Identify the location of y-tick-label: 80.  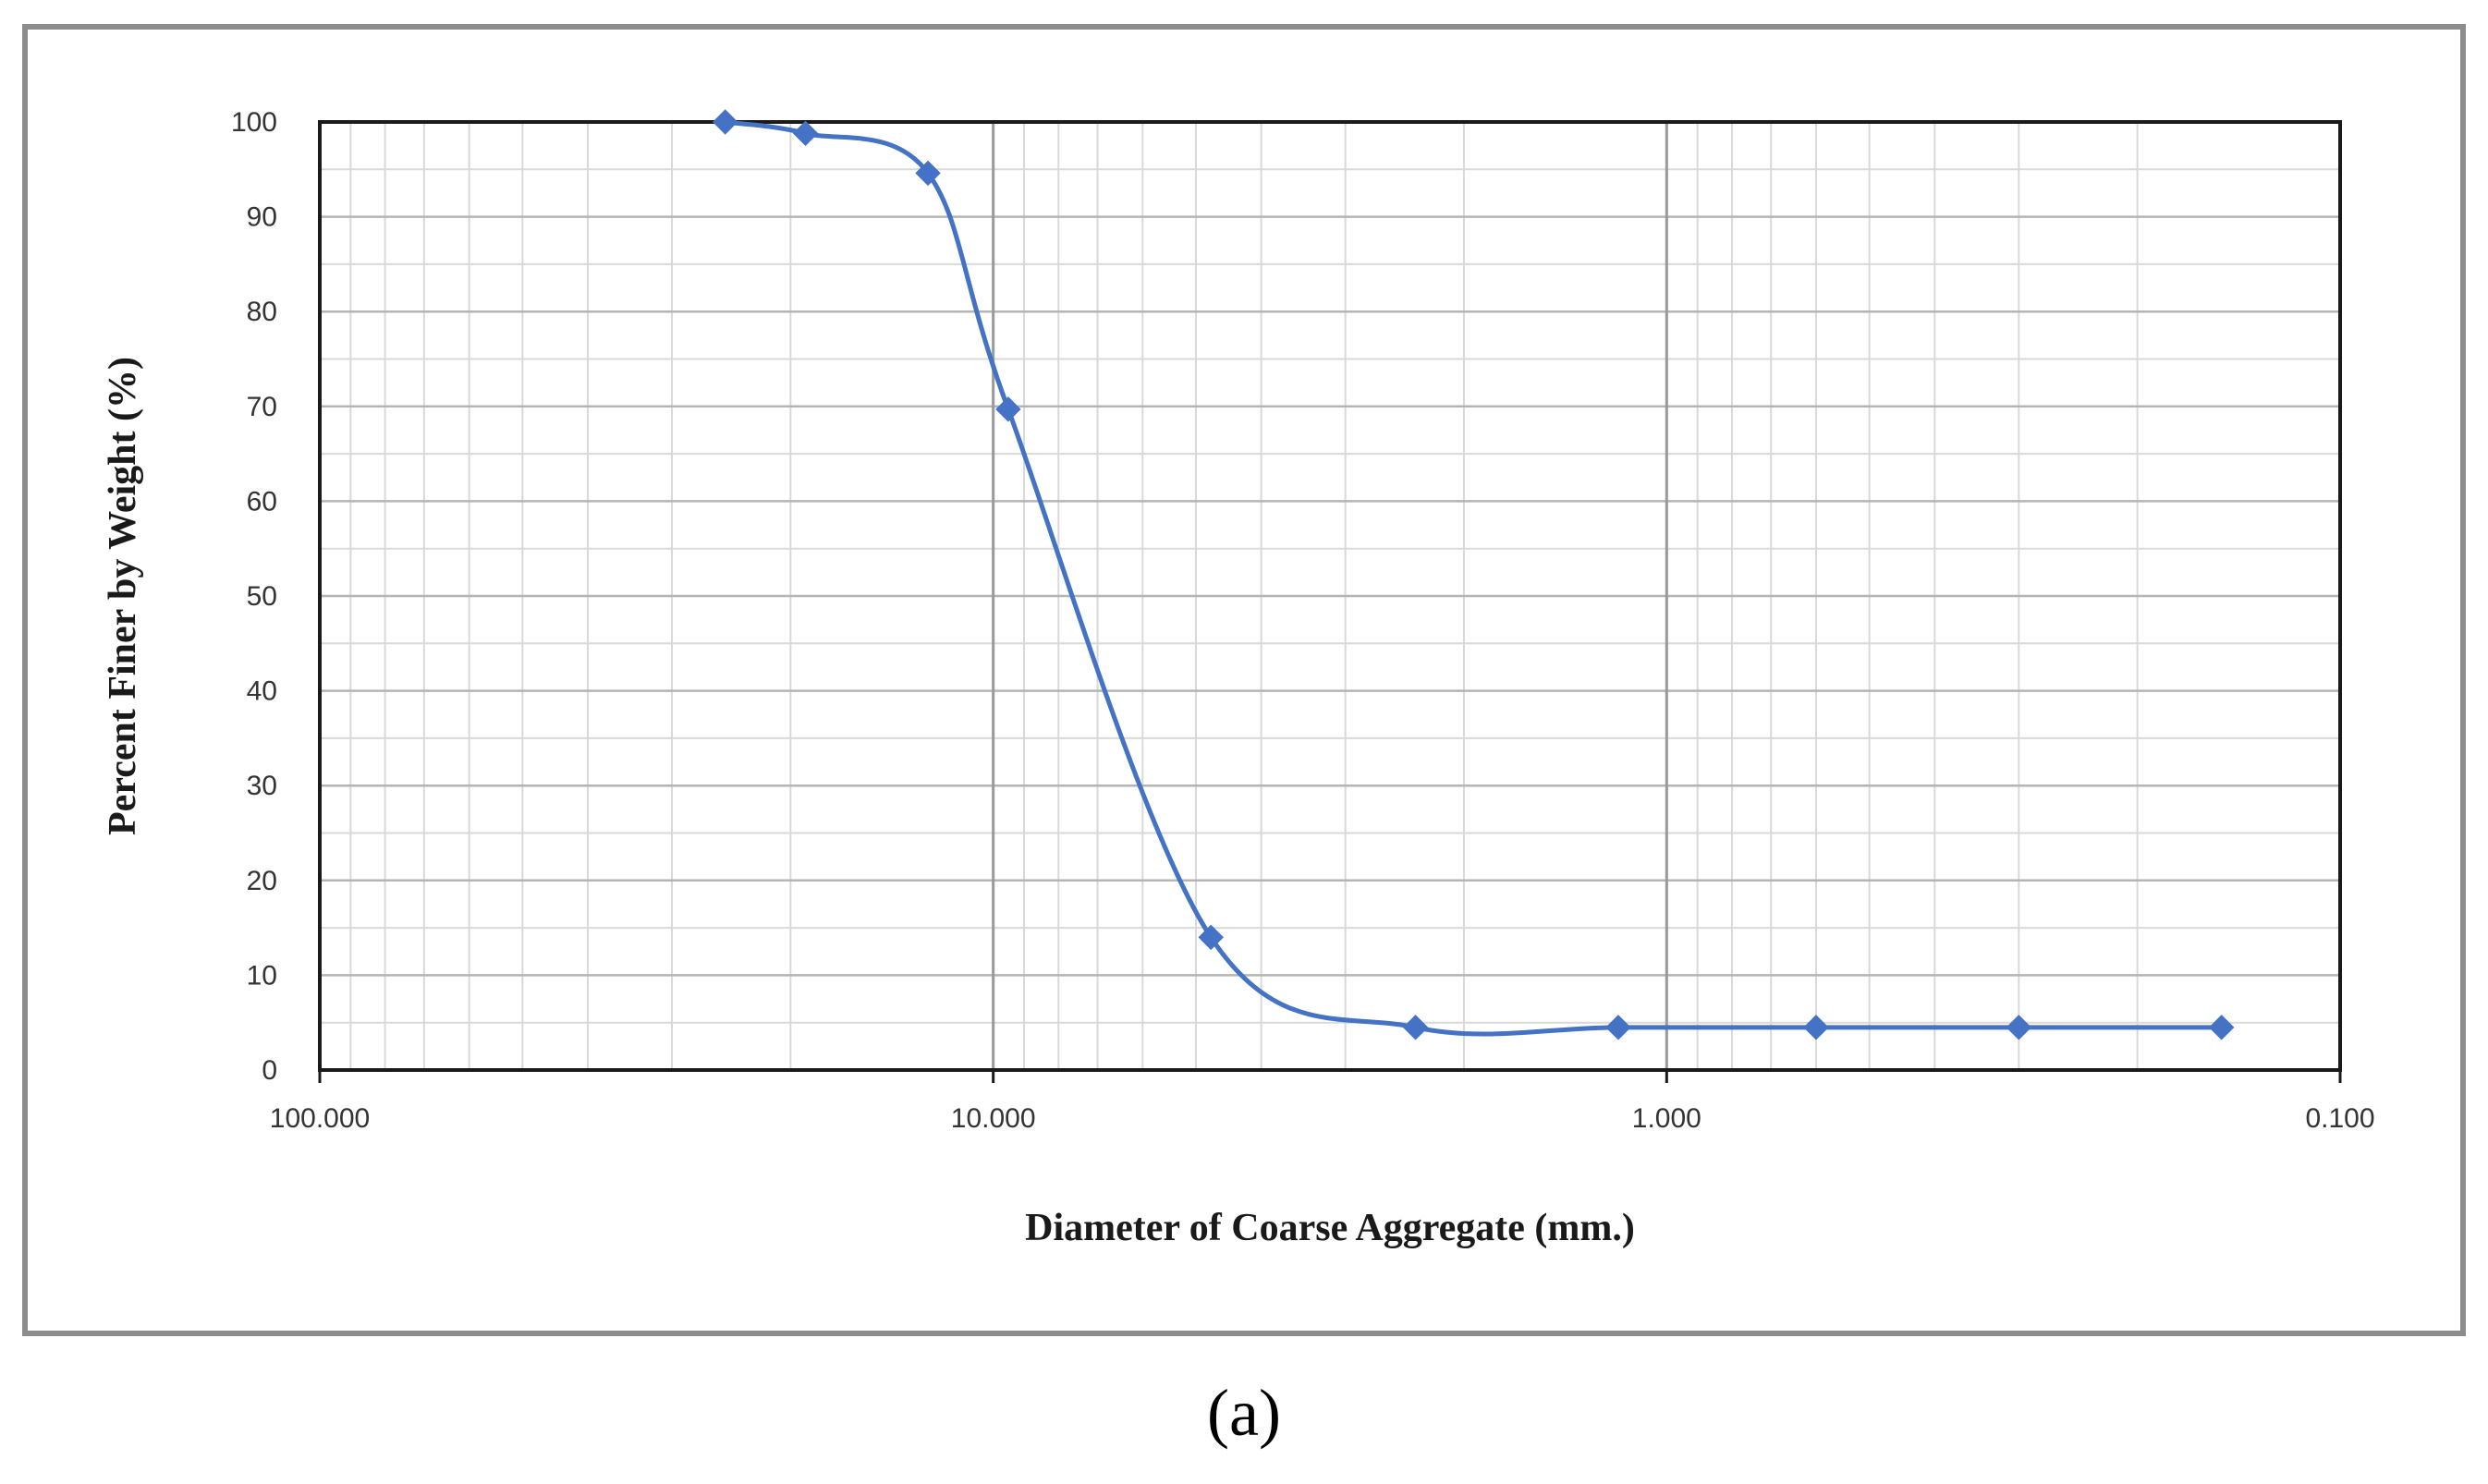
(262, 312).